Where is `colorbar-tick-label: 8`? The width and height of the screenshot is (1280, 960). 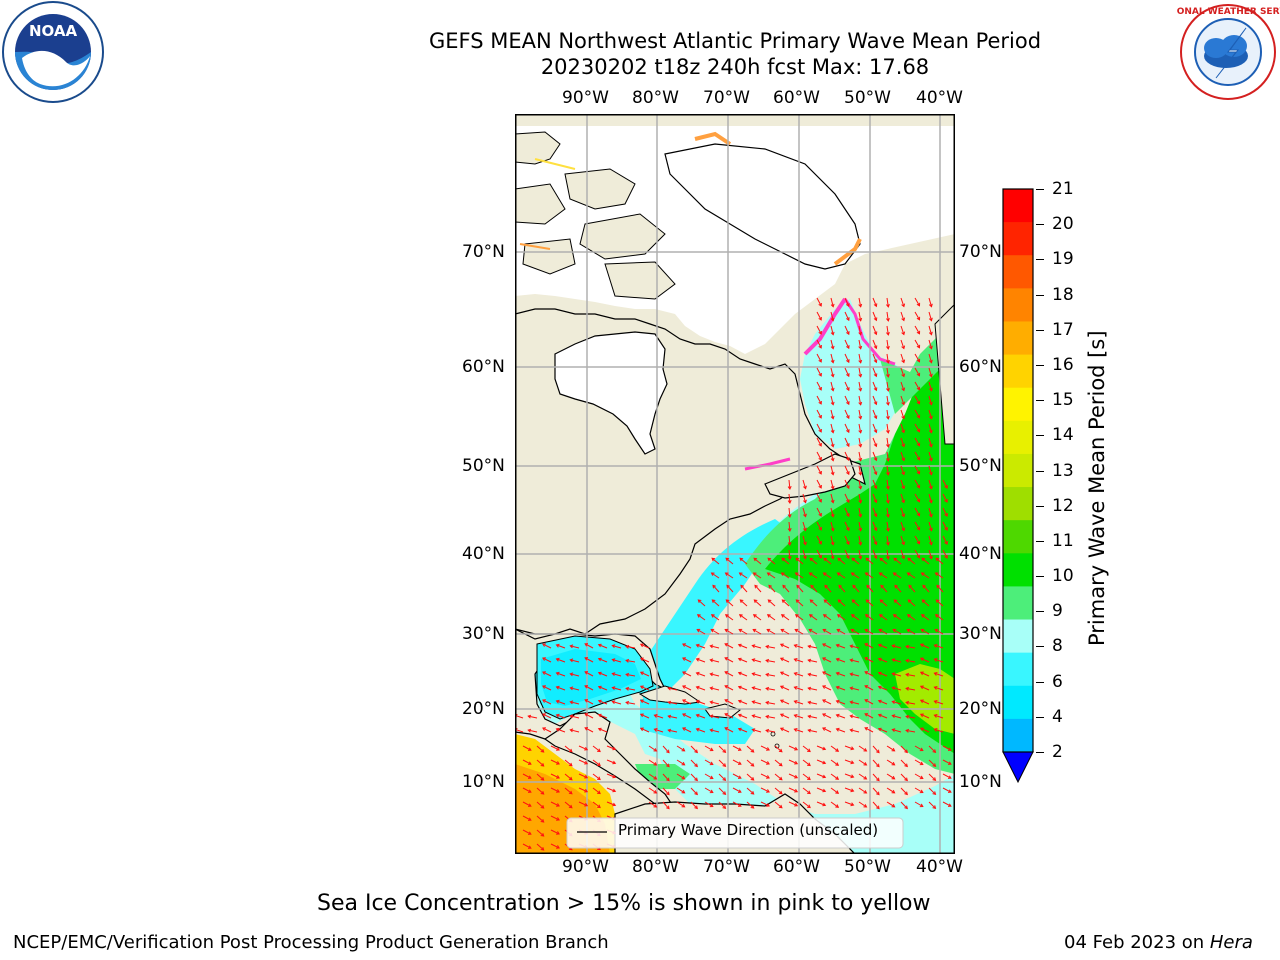 colorbar-tick-label: 8 is located at coordinates (1057, 646).